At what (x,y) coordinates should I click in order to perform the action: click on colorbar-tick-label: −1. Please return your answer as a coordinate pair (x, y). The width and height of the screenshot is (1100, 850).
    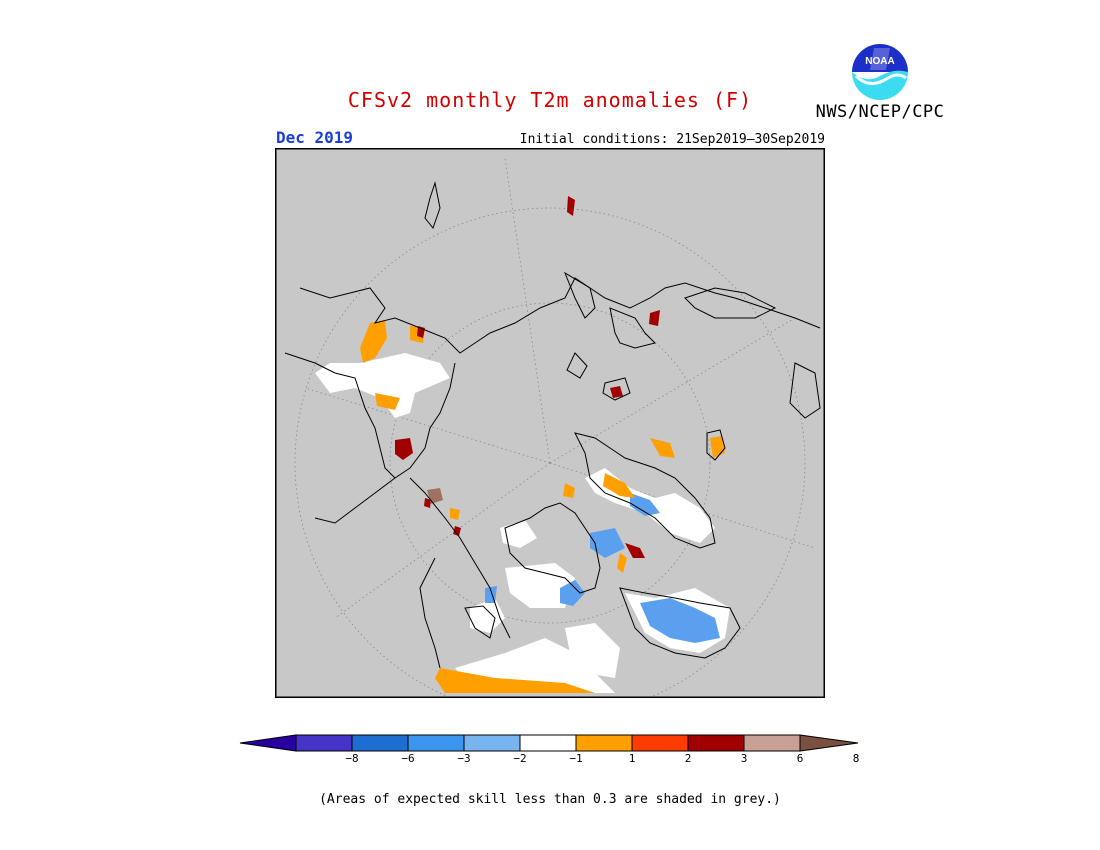
    Looking at the image, I should click on (576, 758).